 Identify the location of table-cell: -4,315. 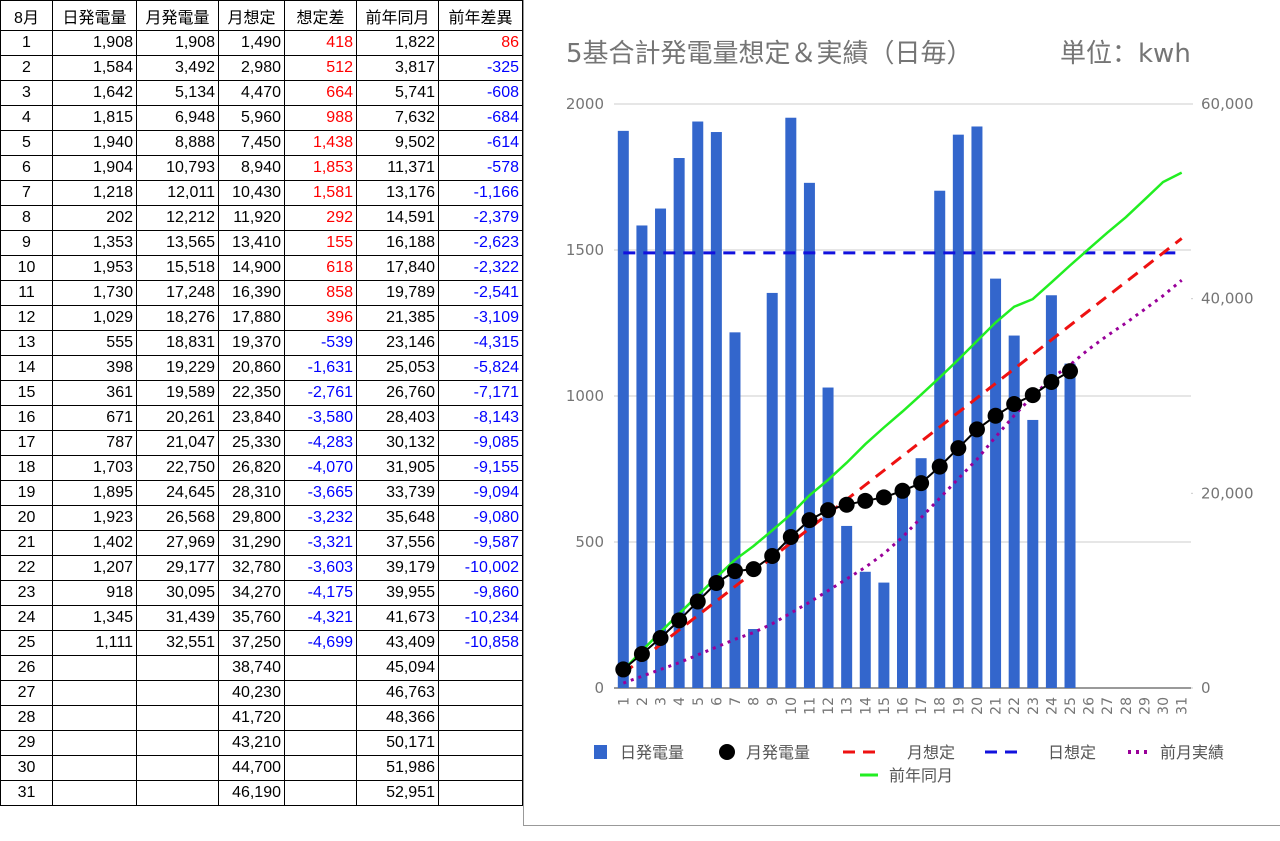
(480, 343).